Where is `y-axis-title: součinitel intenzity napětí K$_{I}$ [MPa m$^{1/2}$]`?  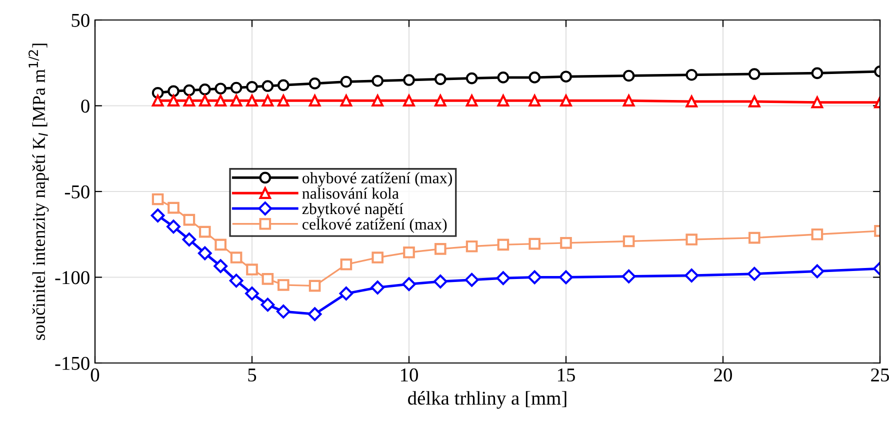 y-axis-title: součinitel intenzity napětí K$_{I}$ [MPa m$^{1/2}$] is located at coordinates (38, 192).